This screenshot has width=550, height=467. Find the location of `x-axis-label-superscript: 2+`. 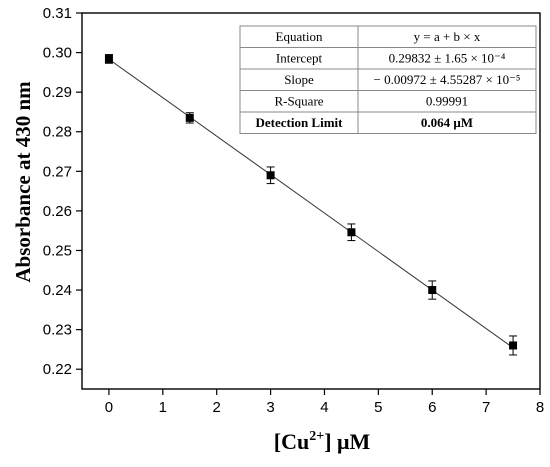

x-axis-label-superscript: 2+ is located at coordinates (316, 436).